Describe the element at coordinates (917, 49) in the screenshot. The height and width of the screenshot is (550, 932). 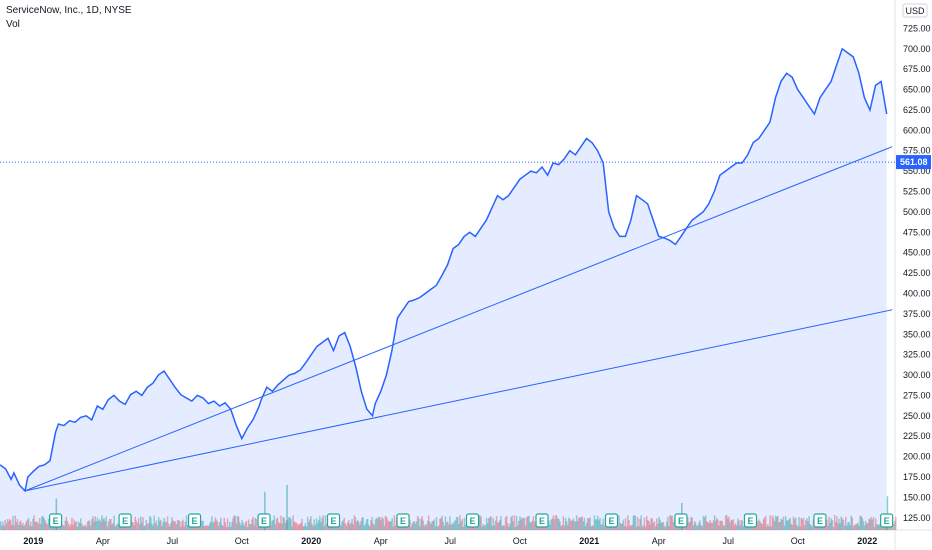
I see `y-tick-label: 700.00` at that location.